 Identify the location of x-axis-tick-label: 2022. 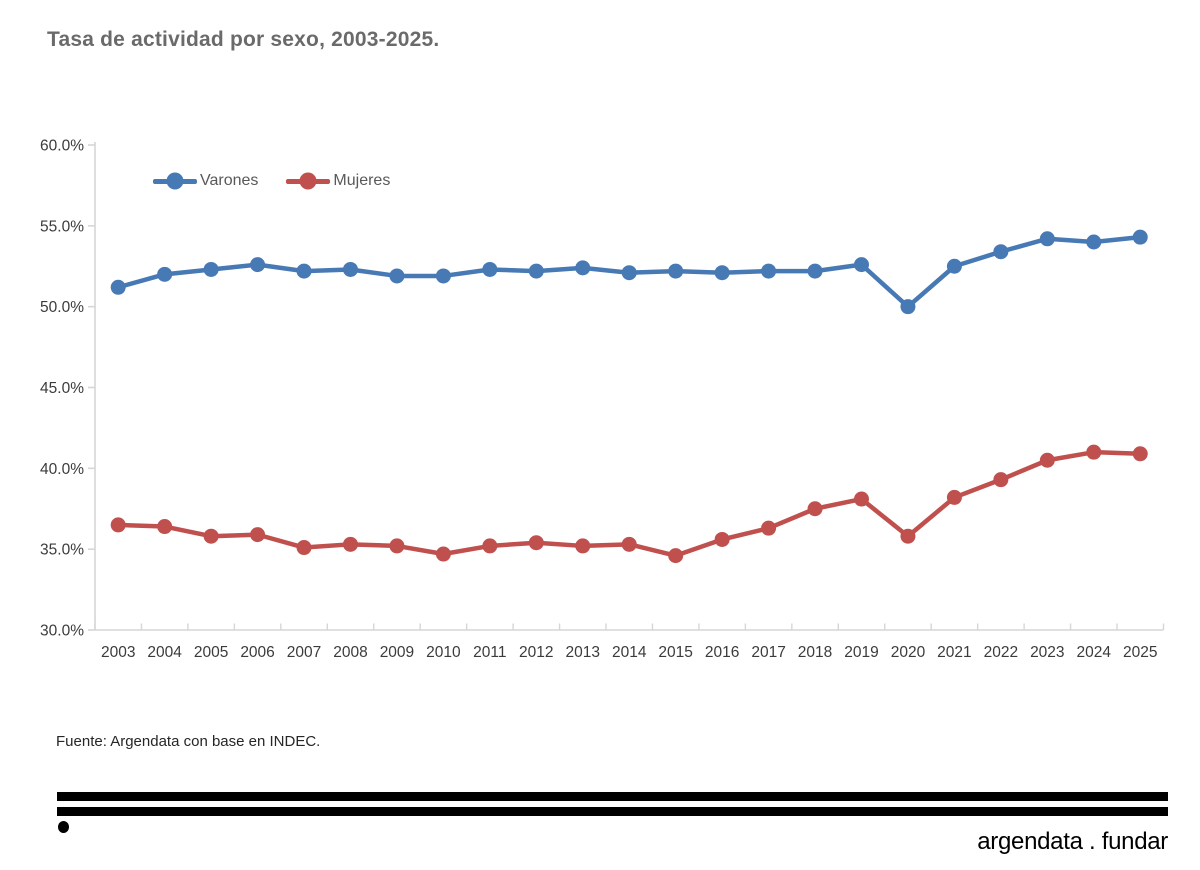
(1001, 652).